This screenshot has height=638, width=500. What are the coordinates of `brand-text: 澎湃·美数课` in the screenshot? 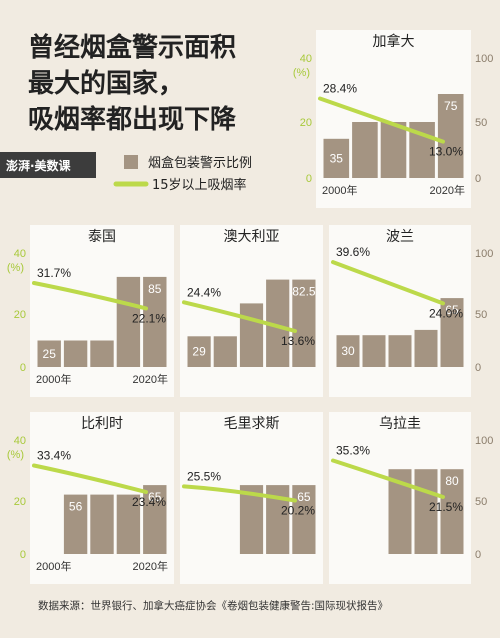 It's located at (39, 165).